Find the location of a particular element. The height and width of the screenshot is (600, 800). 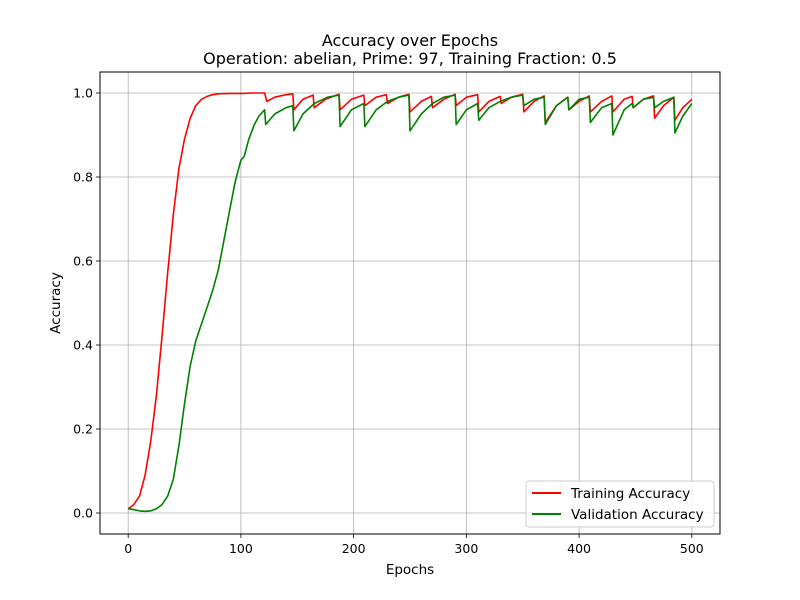

x-tick-label: 300 is located at coordinates (466, 548).